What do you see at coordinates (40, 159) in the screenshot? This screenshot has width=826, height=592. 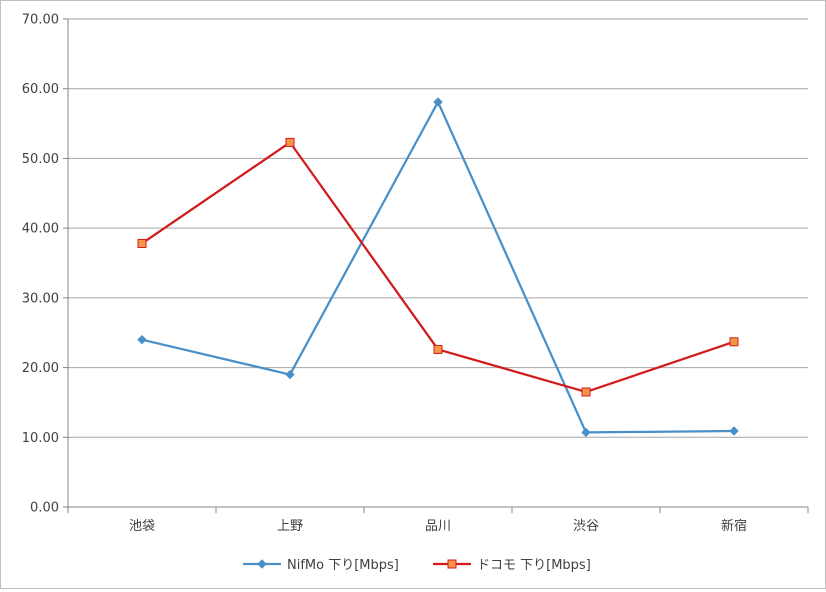 I see `y-tick-label: 50.00` at bounding box center [40, 159].